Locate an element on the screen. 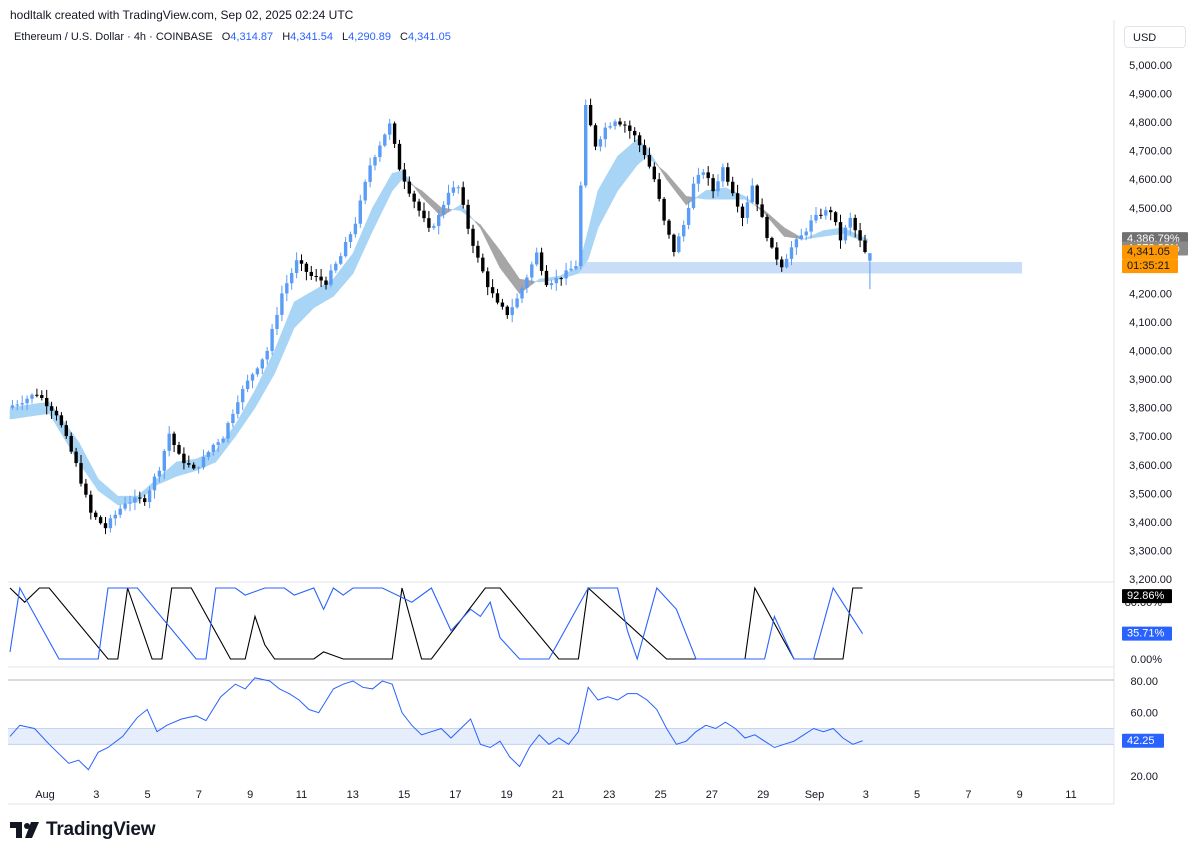  tradingview-logo-icon is located at coordinates (24, 830).